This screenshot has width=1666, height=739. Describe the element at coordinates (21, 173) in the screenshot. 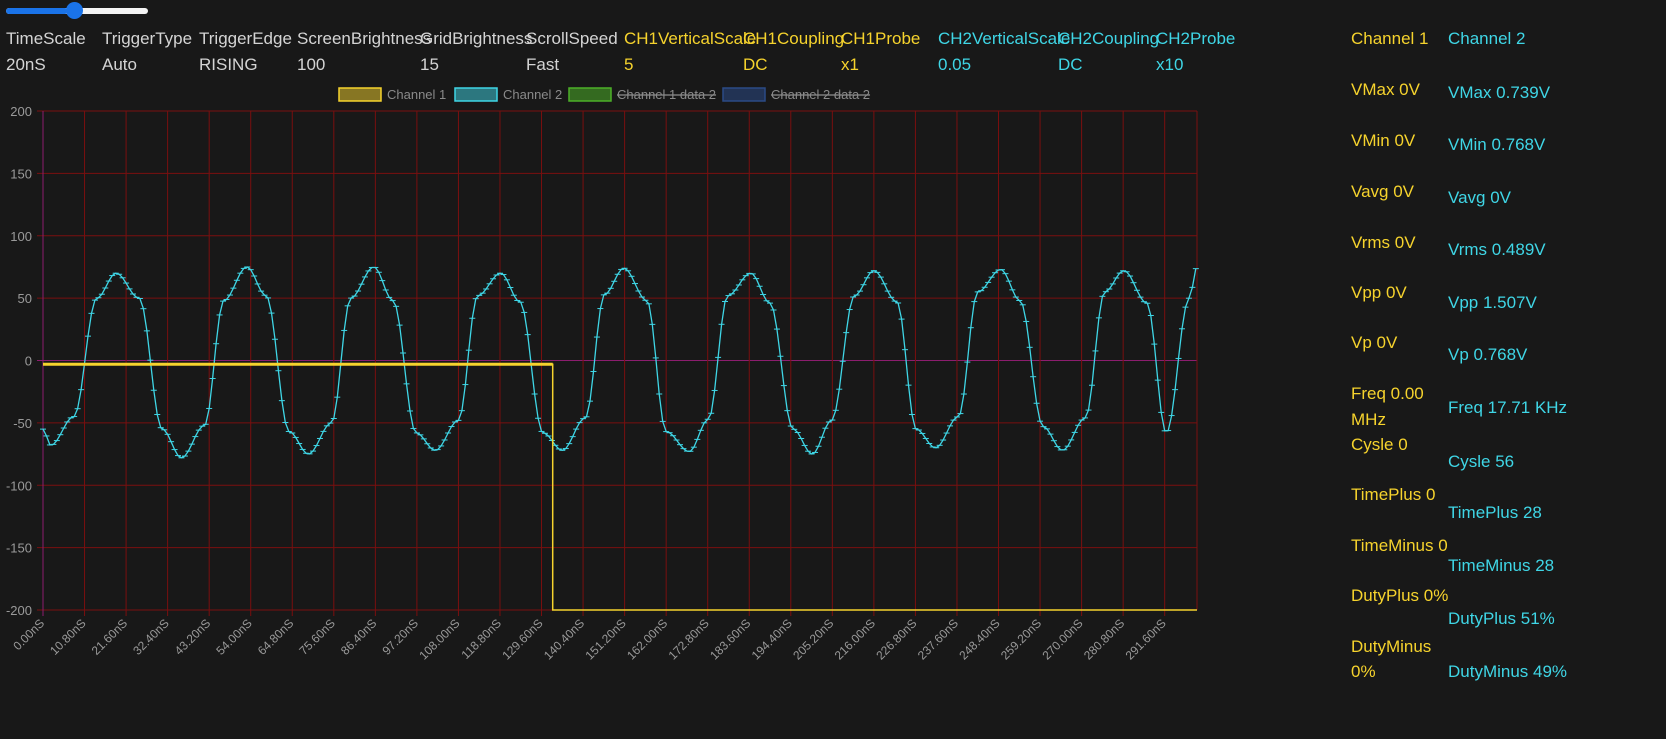

I see `y-tick-label: 150` at that location.